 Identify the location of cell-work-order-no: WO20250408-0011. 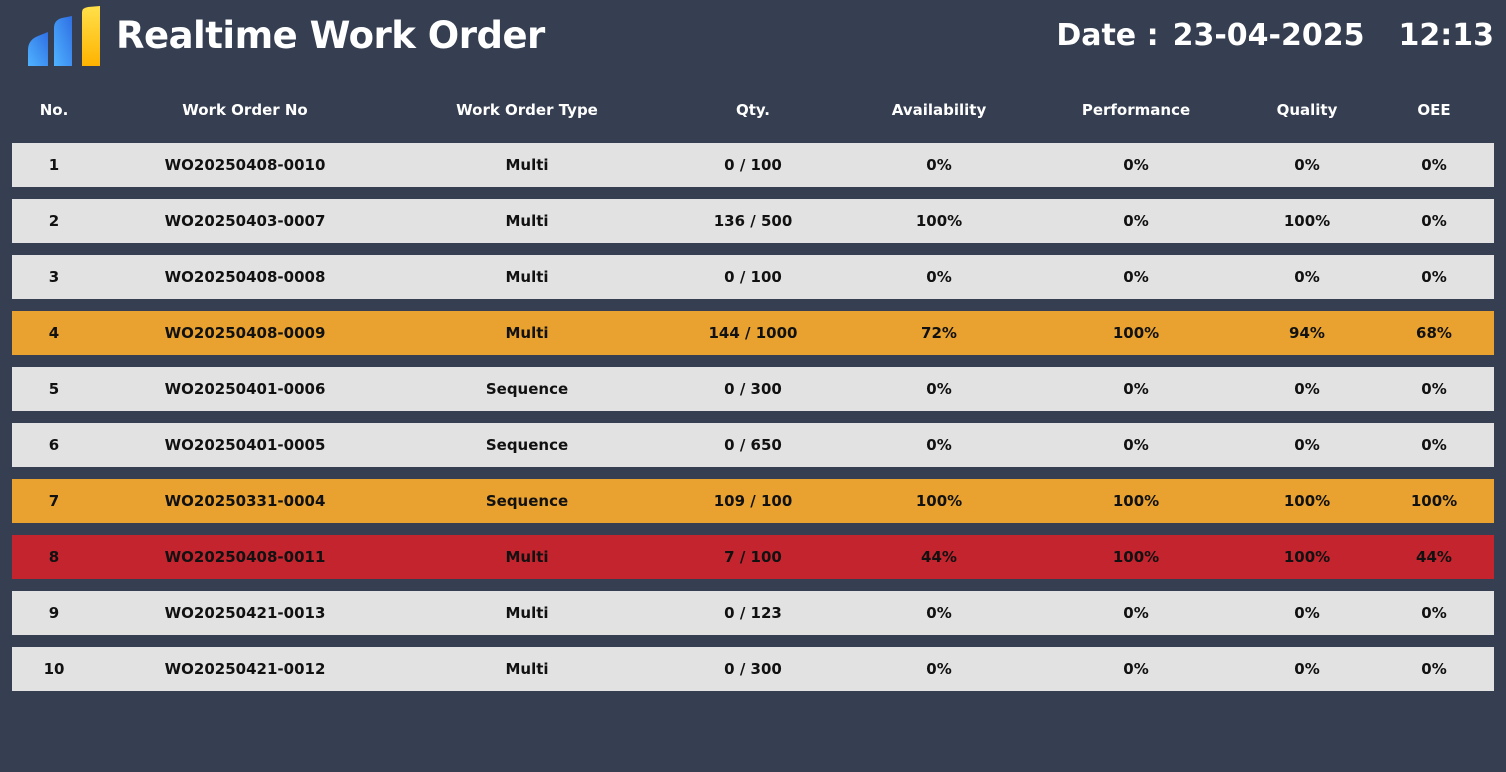
(245, 557).